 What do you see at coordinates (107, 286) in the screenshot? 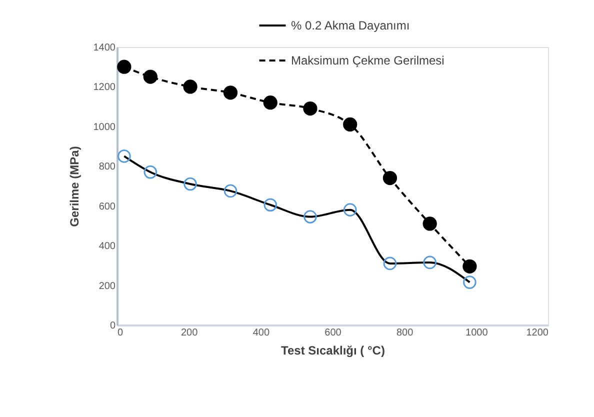
I see `y-tick-label: 200` at bounding box center [107, 286].